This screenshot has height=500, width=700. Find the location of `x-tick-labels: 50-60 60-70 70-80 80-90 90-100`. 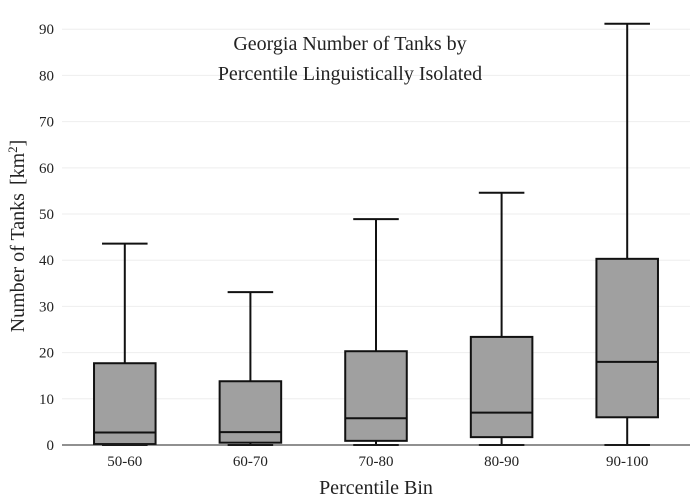

x-tick-labels: 50-60 60-70 70-80 80-90 90-100 is located at coordinates (377, 462).